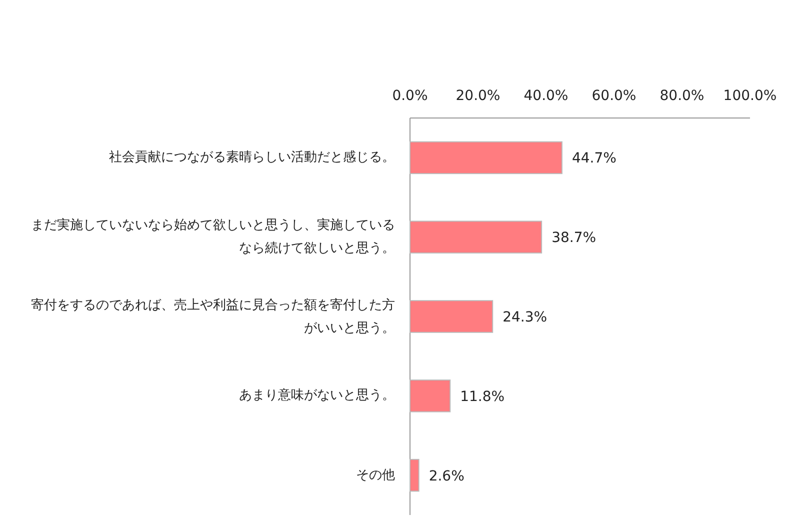 This screenshot has width=800, height=531. Describe the element at coordinates (212, 317) in the screenshot. I see `y-tick-label: 寄付をするのであれば、売上や利益に見合った額を寄付した方がいいと思う。` at that location.